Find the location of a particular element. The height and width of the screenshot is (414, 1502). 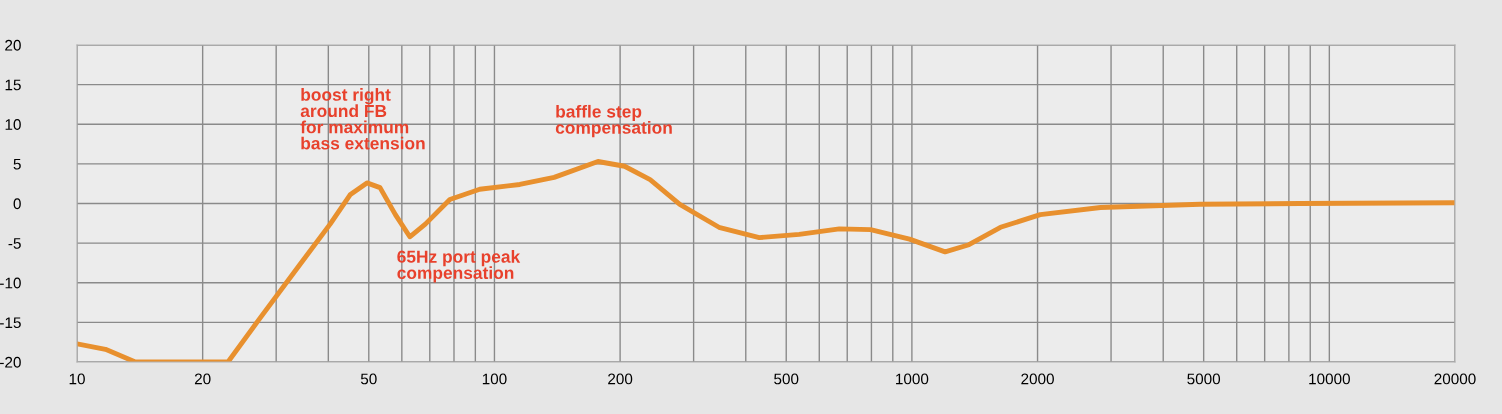

x-tick-label: 1000 is located at coordinates (912, 379).